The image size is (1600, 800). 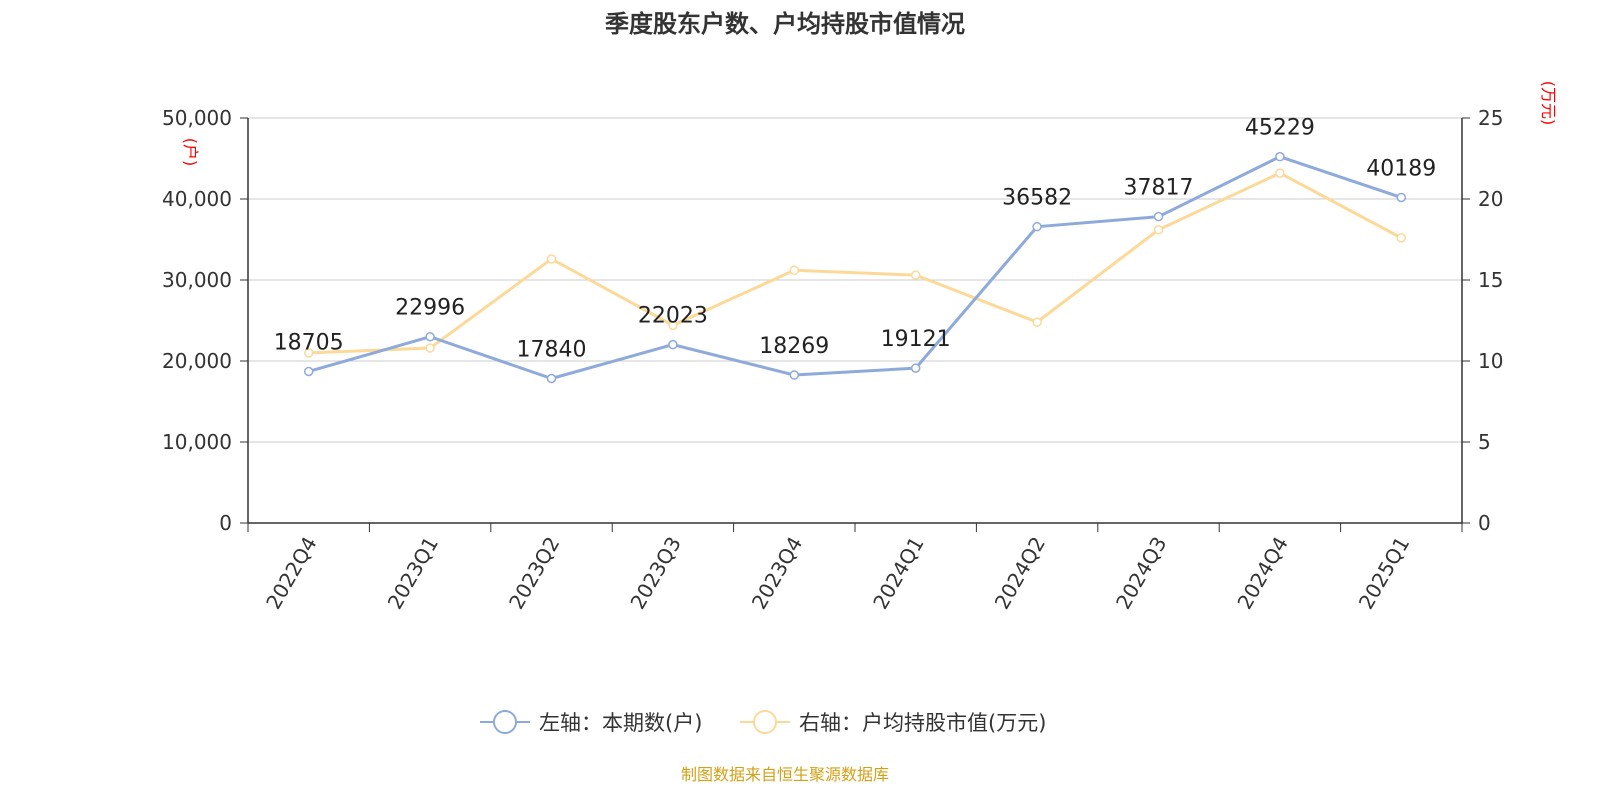 I want to click on left-axis-tick-label: 20,000, so click(x=197, y=361).